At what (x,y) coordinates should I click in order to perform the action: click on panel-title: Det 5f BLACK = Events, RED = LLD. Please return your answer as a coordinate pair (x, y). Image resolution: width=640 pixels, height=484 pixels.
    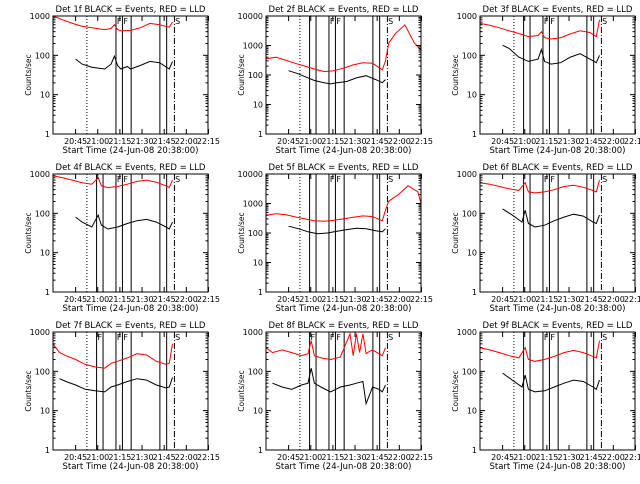
    Looking at the image, I should click on (344, 168).